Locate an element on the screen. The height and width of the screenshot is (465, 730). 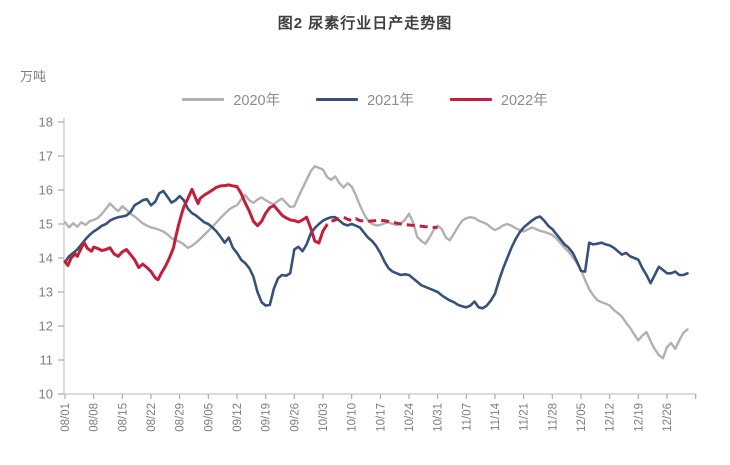
x-axis-tick-label: 12/12 is located at coordinates (611, 417).